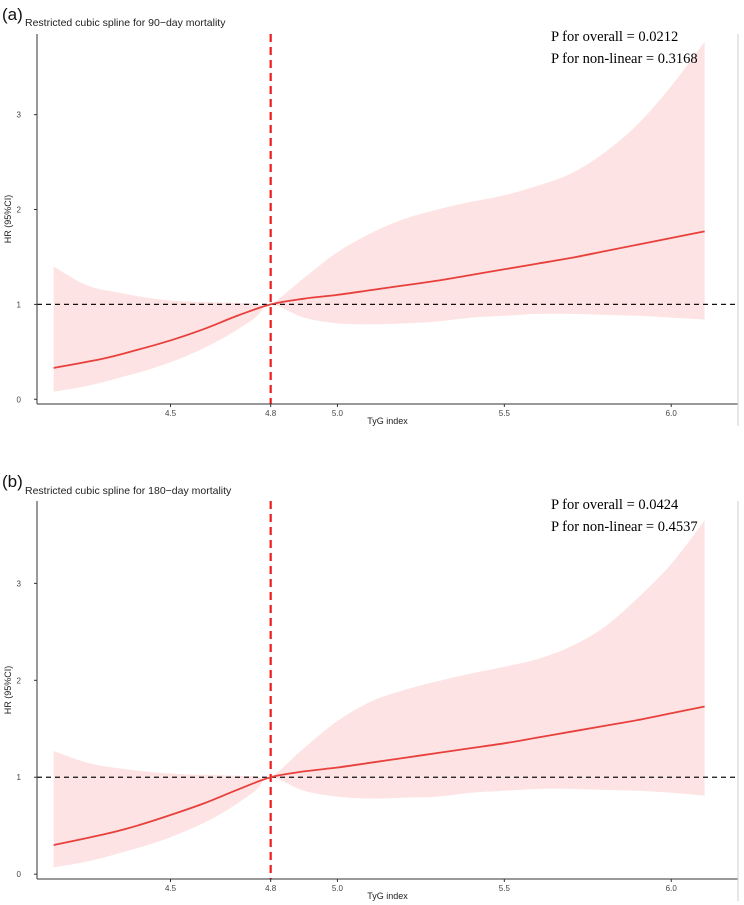  Describe the element at coordinates (624, 527) in the screenshot. I see `p-nonlinear-annotation: P for non-linear = 0.4537` at that location.